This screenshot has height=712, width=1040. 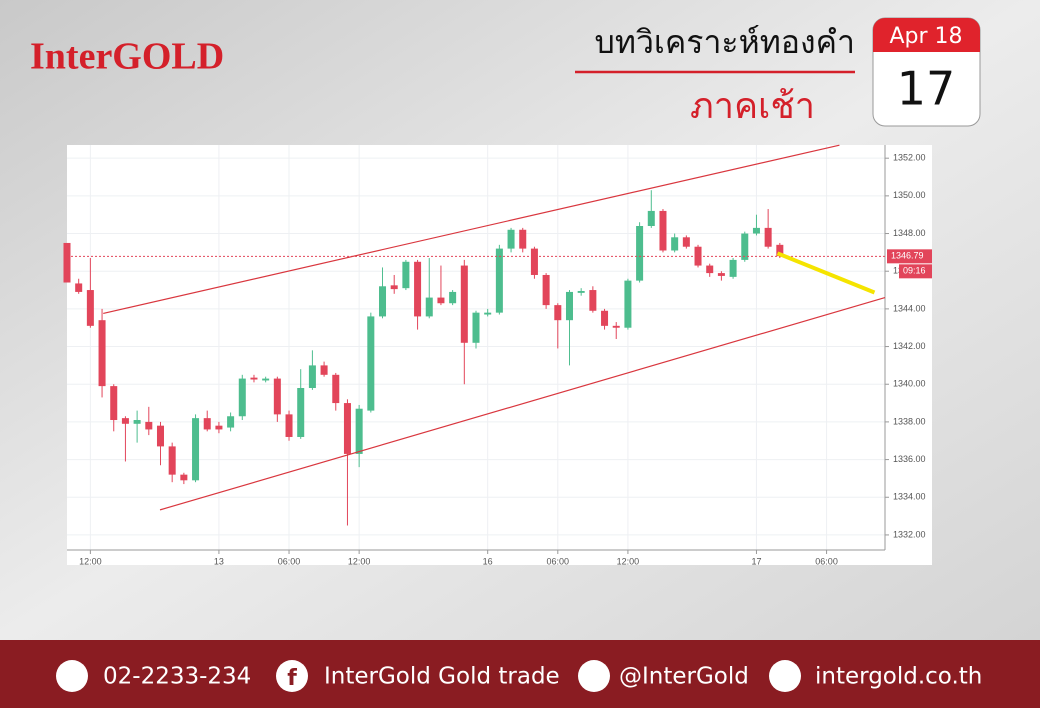 I want to click on y-tick-label: 1344.00, so click(x=909, y=308).